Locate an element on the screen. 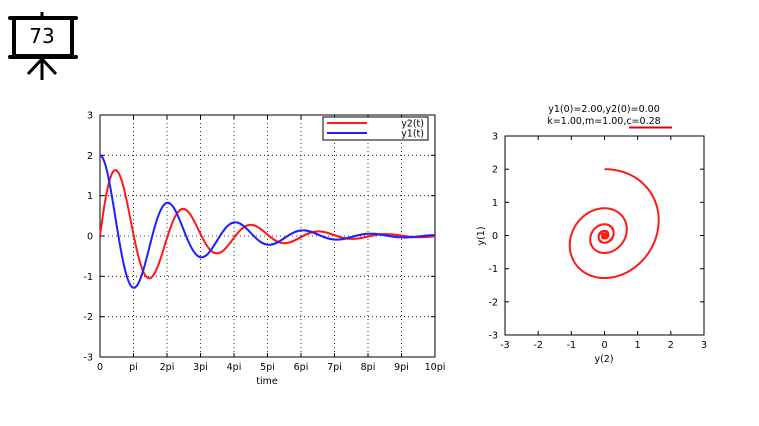 The width and height of the screenshot is (759, 426). x-tick-label: pi is located at coordinates (133, 367).